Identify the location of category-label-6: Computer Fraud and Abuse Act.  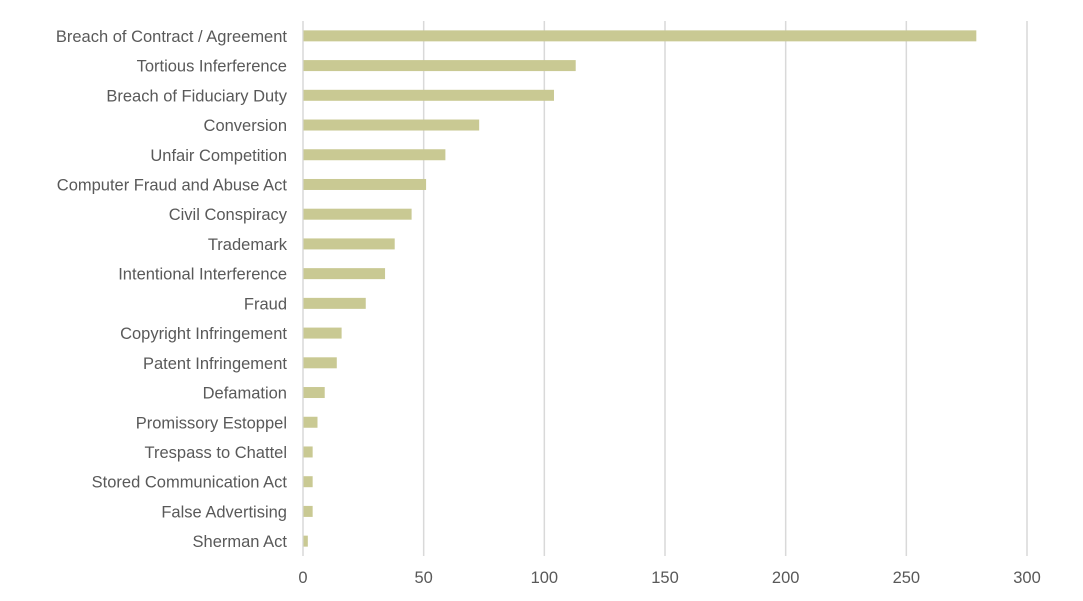
(172, 185).